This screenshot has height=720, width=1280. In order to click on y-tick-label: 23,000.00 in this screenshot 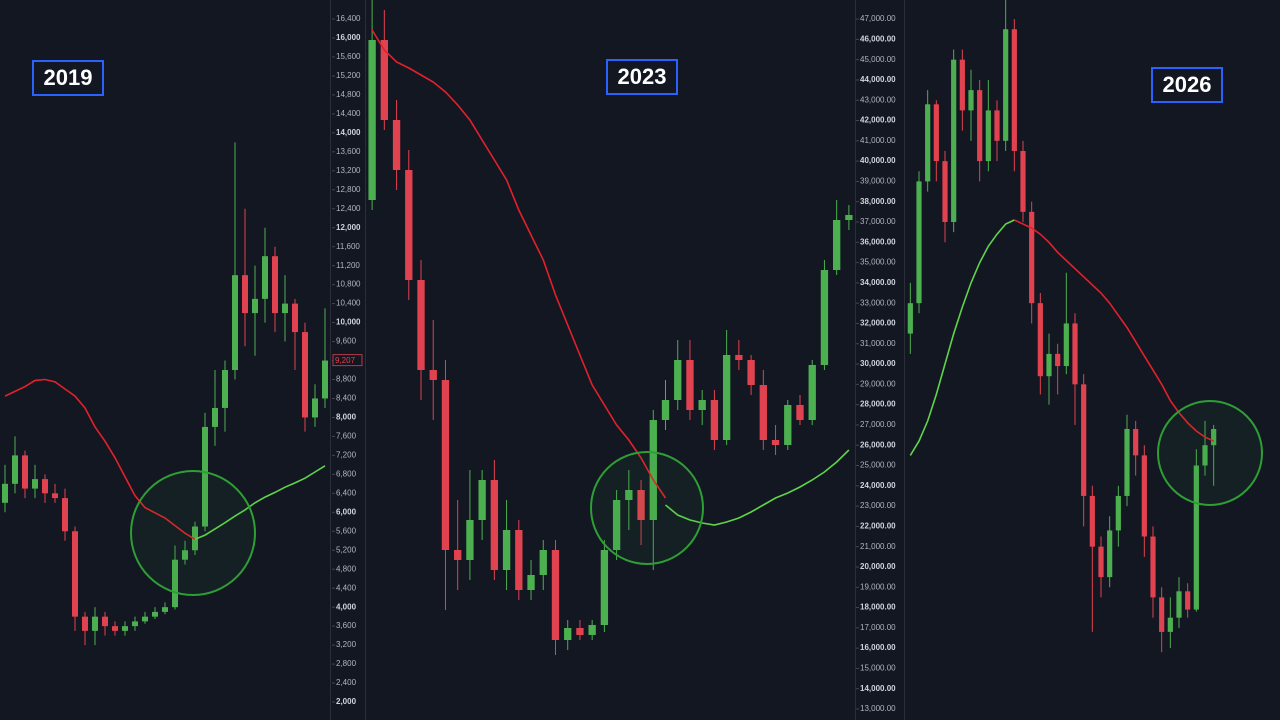, I will do `click(878, 505)`.